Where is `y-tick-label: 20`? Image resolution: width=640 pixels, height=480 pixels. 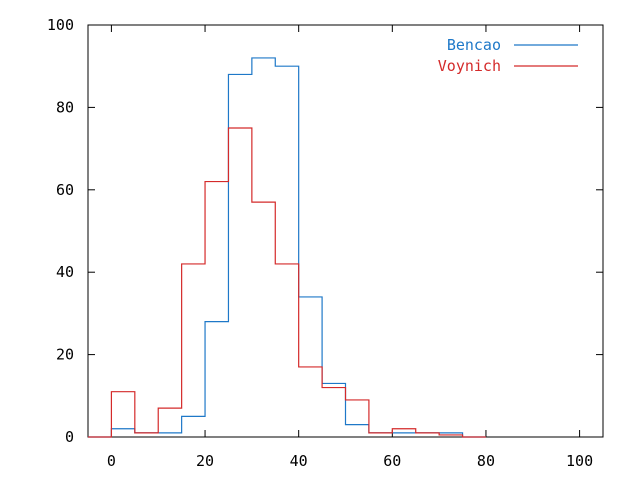 y-tick-label: 20 is located at coordinates (65, 355).